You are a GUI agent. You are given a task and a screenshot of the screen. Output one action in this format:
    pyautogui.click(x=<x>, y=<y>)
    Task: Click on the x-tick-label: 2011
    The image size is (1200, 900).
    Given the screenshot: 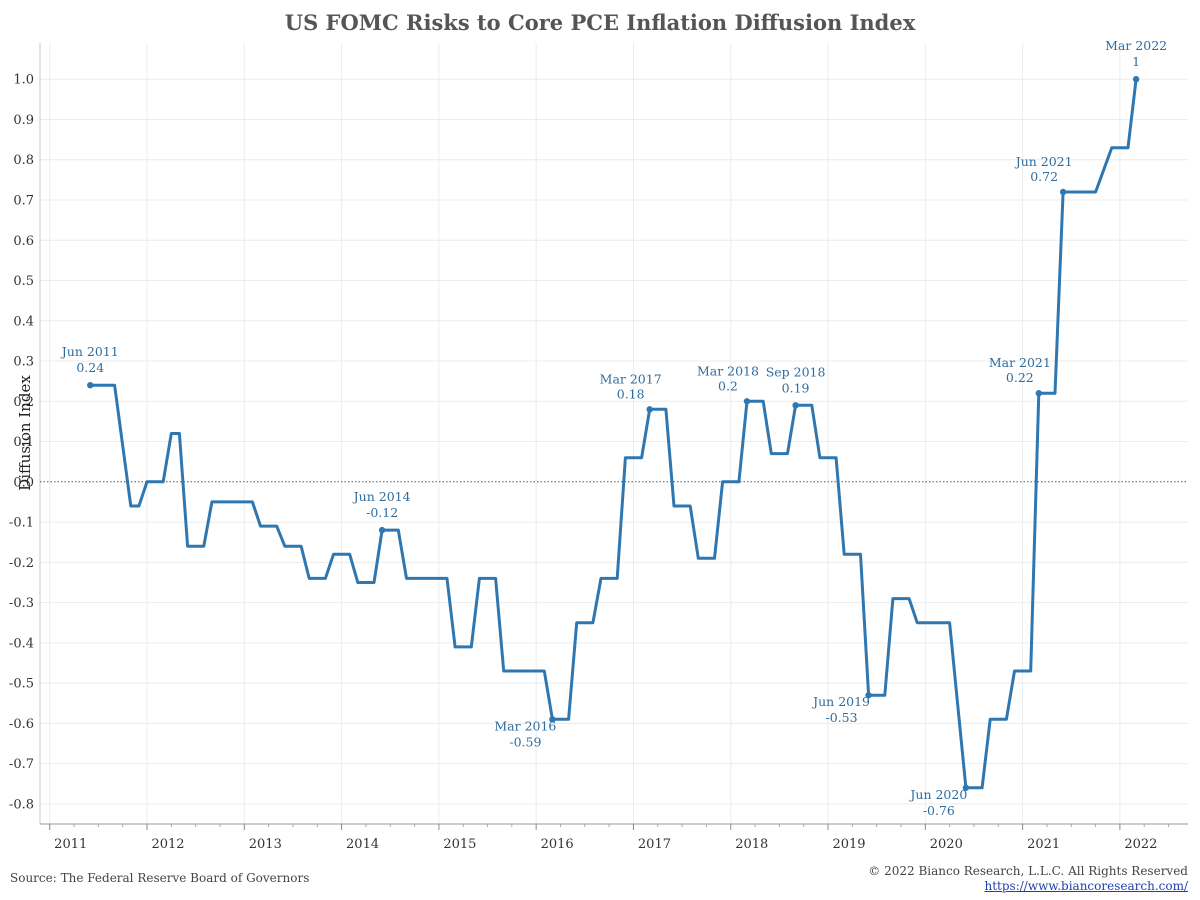 What is the action you would take?
    pyautogui.click(x=70, y=844)
    